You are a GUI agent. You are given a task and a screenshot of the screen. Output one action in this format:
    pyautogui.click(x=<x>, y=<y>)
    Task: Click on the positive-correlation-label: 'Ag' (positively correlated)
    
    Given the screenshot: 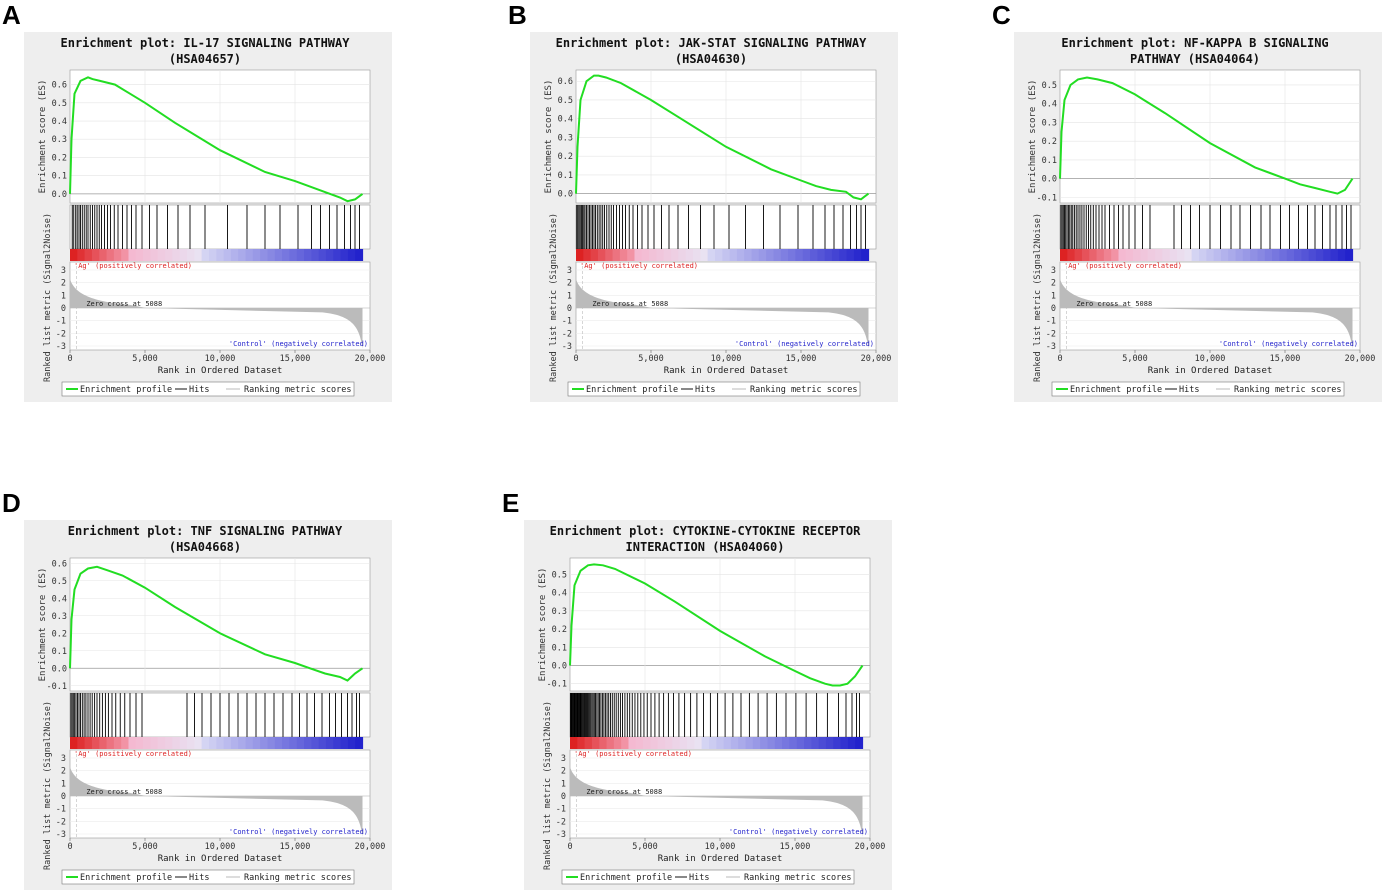 What is the action you would take?
    pyautogui.click(x=633, y=754)
    